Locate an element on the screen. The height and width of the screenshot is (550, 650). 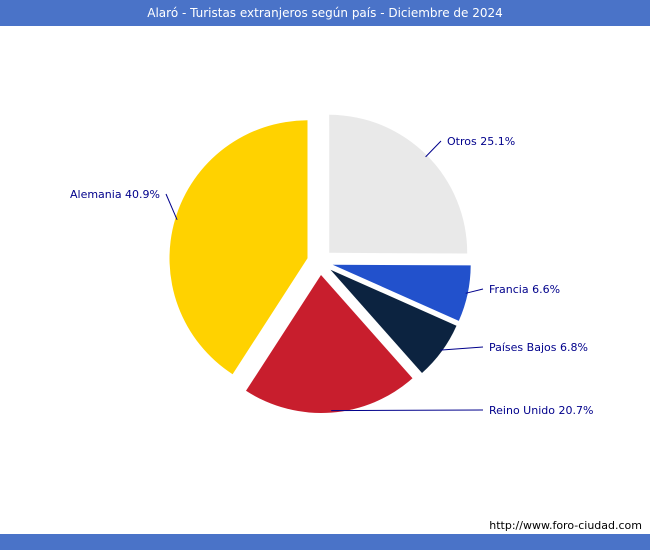
bottom-bar is located at coordinates (325, 542).